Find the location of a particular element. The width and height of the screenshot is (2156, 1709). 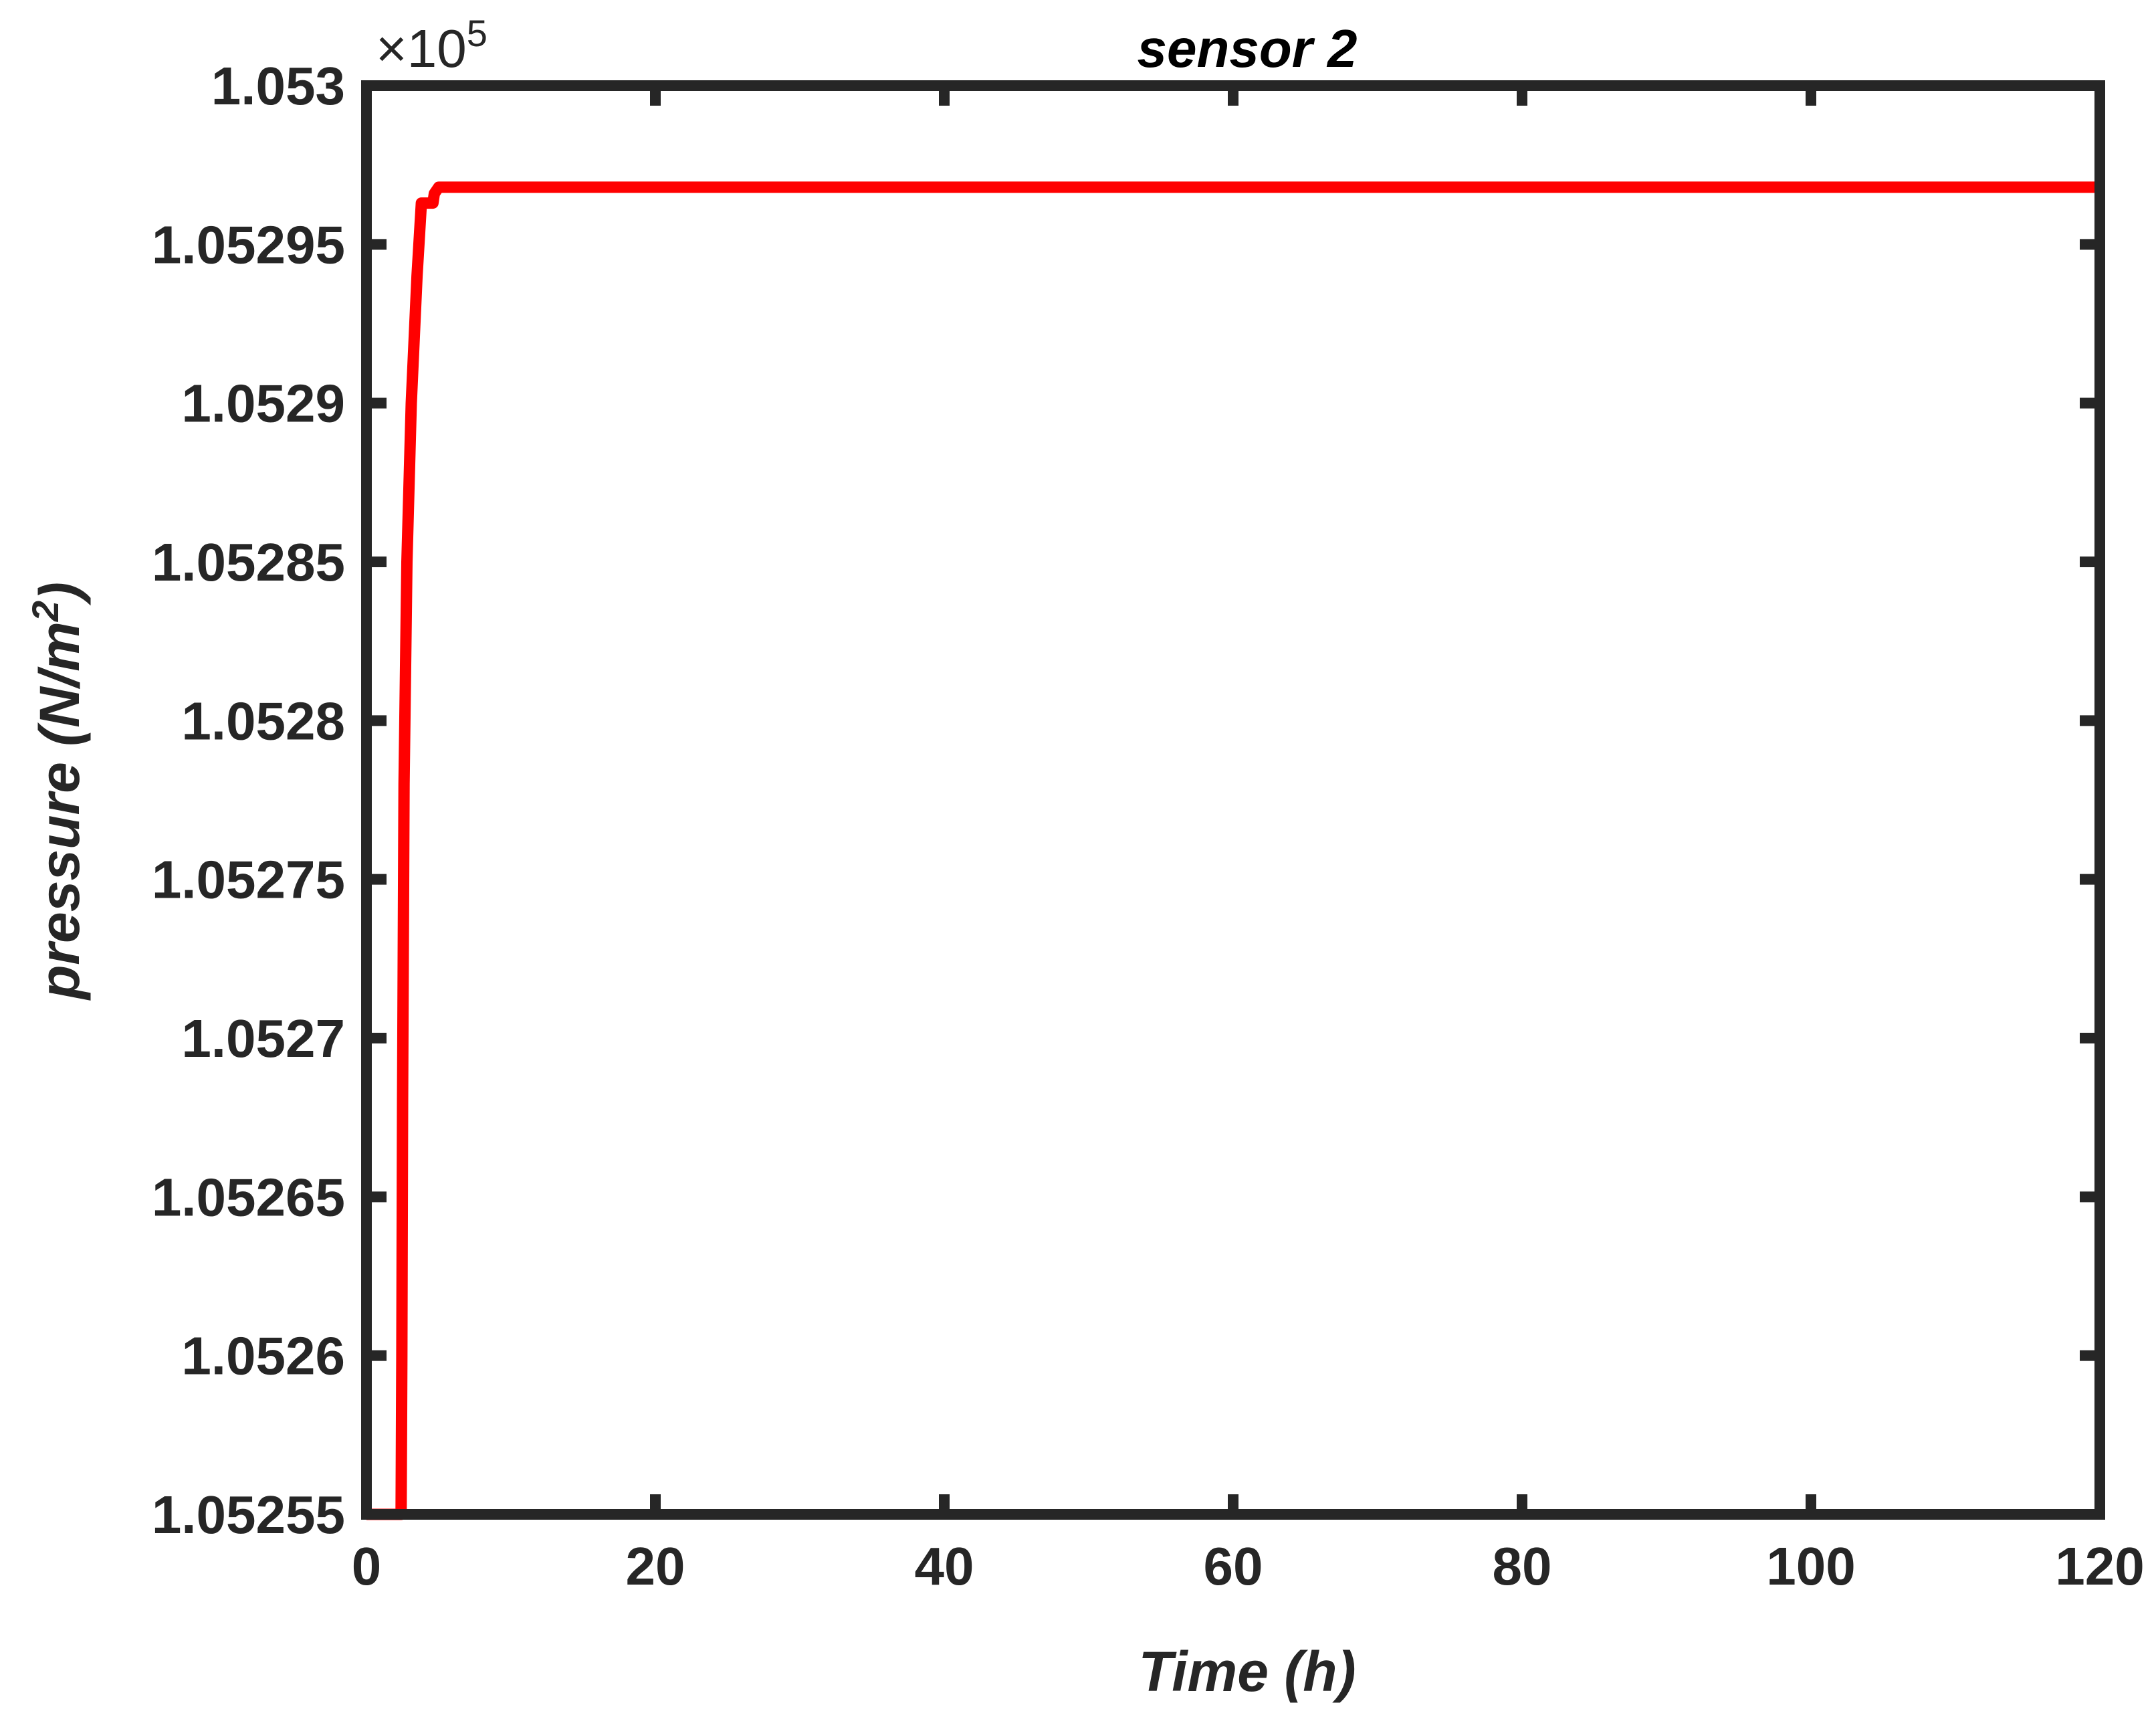

x-tick-label: 100 is located at coordinates (1811, 1566).